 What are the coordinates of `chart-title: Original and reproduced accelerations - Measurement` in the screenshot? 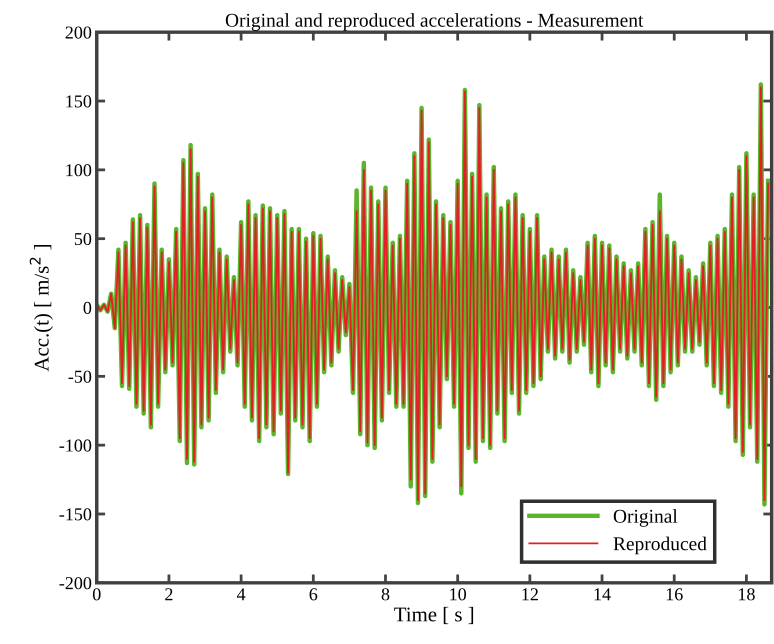 It's located at (435, 22).